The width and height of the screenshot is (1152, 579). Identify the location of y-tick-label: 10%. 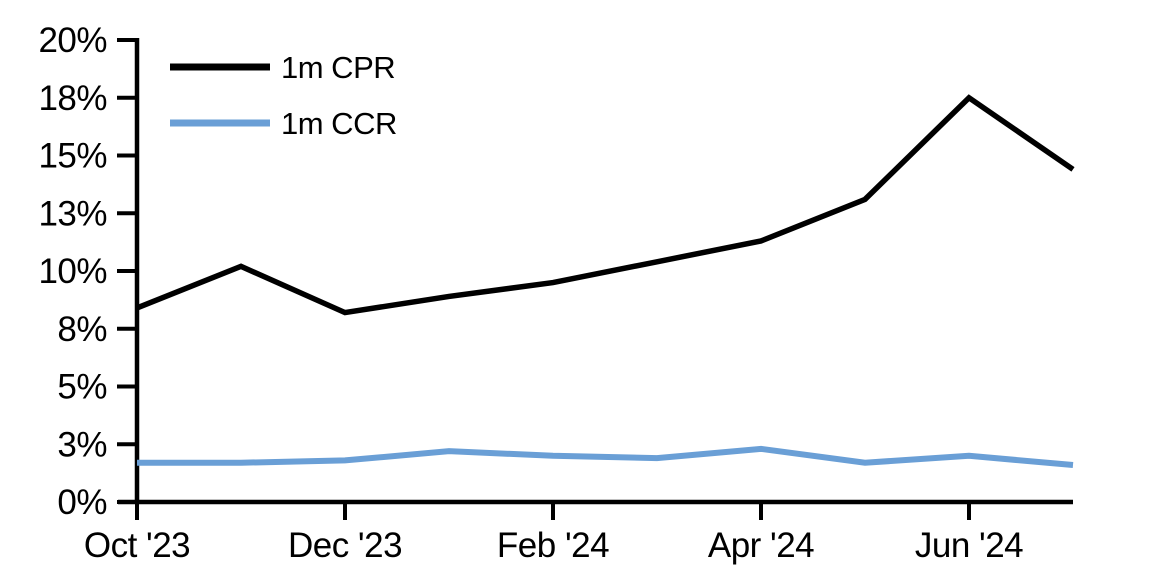
(72, 271).